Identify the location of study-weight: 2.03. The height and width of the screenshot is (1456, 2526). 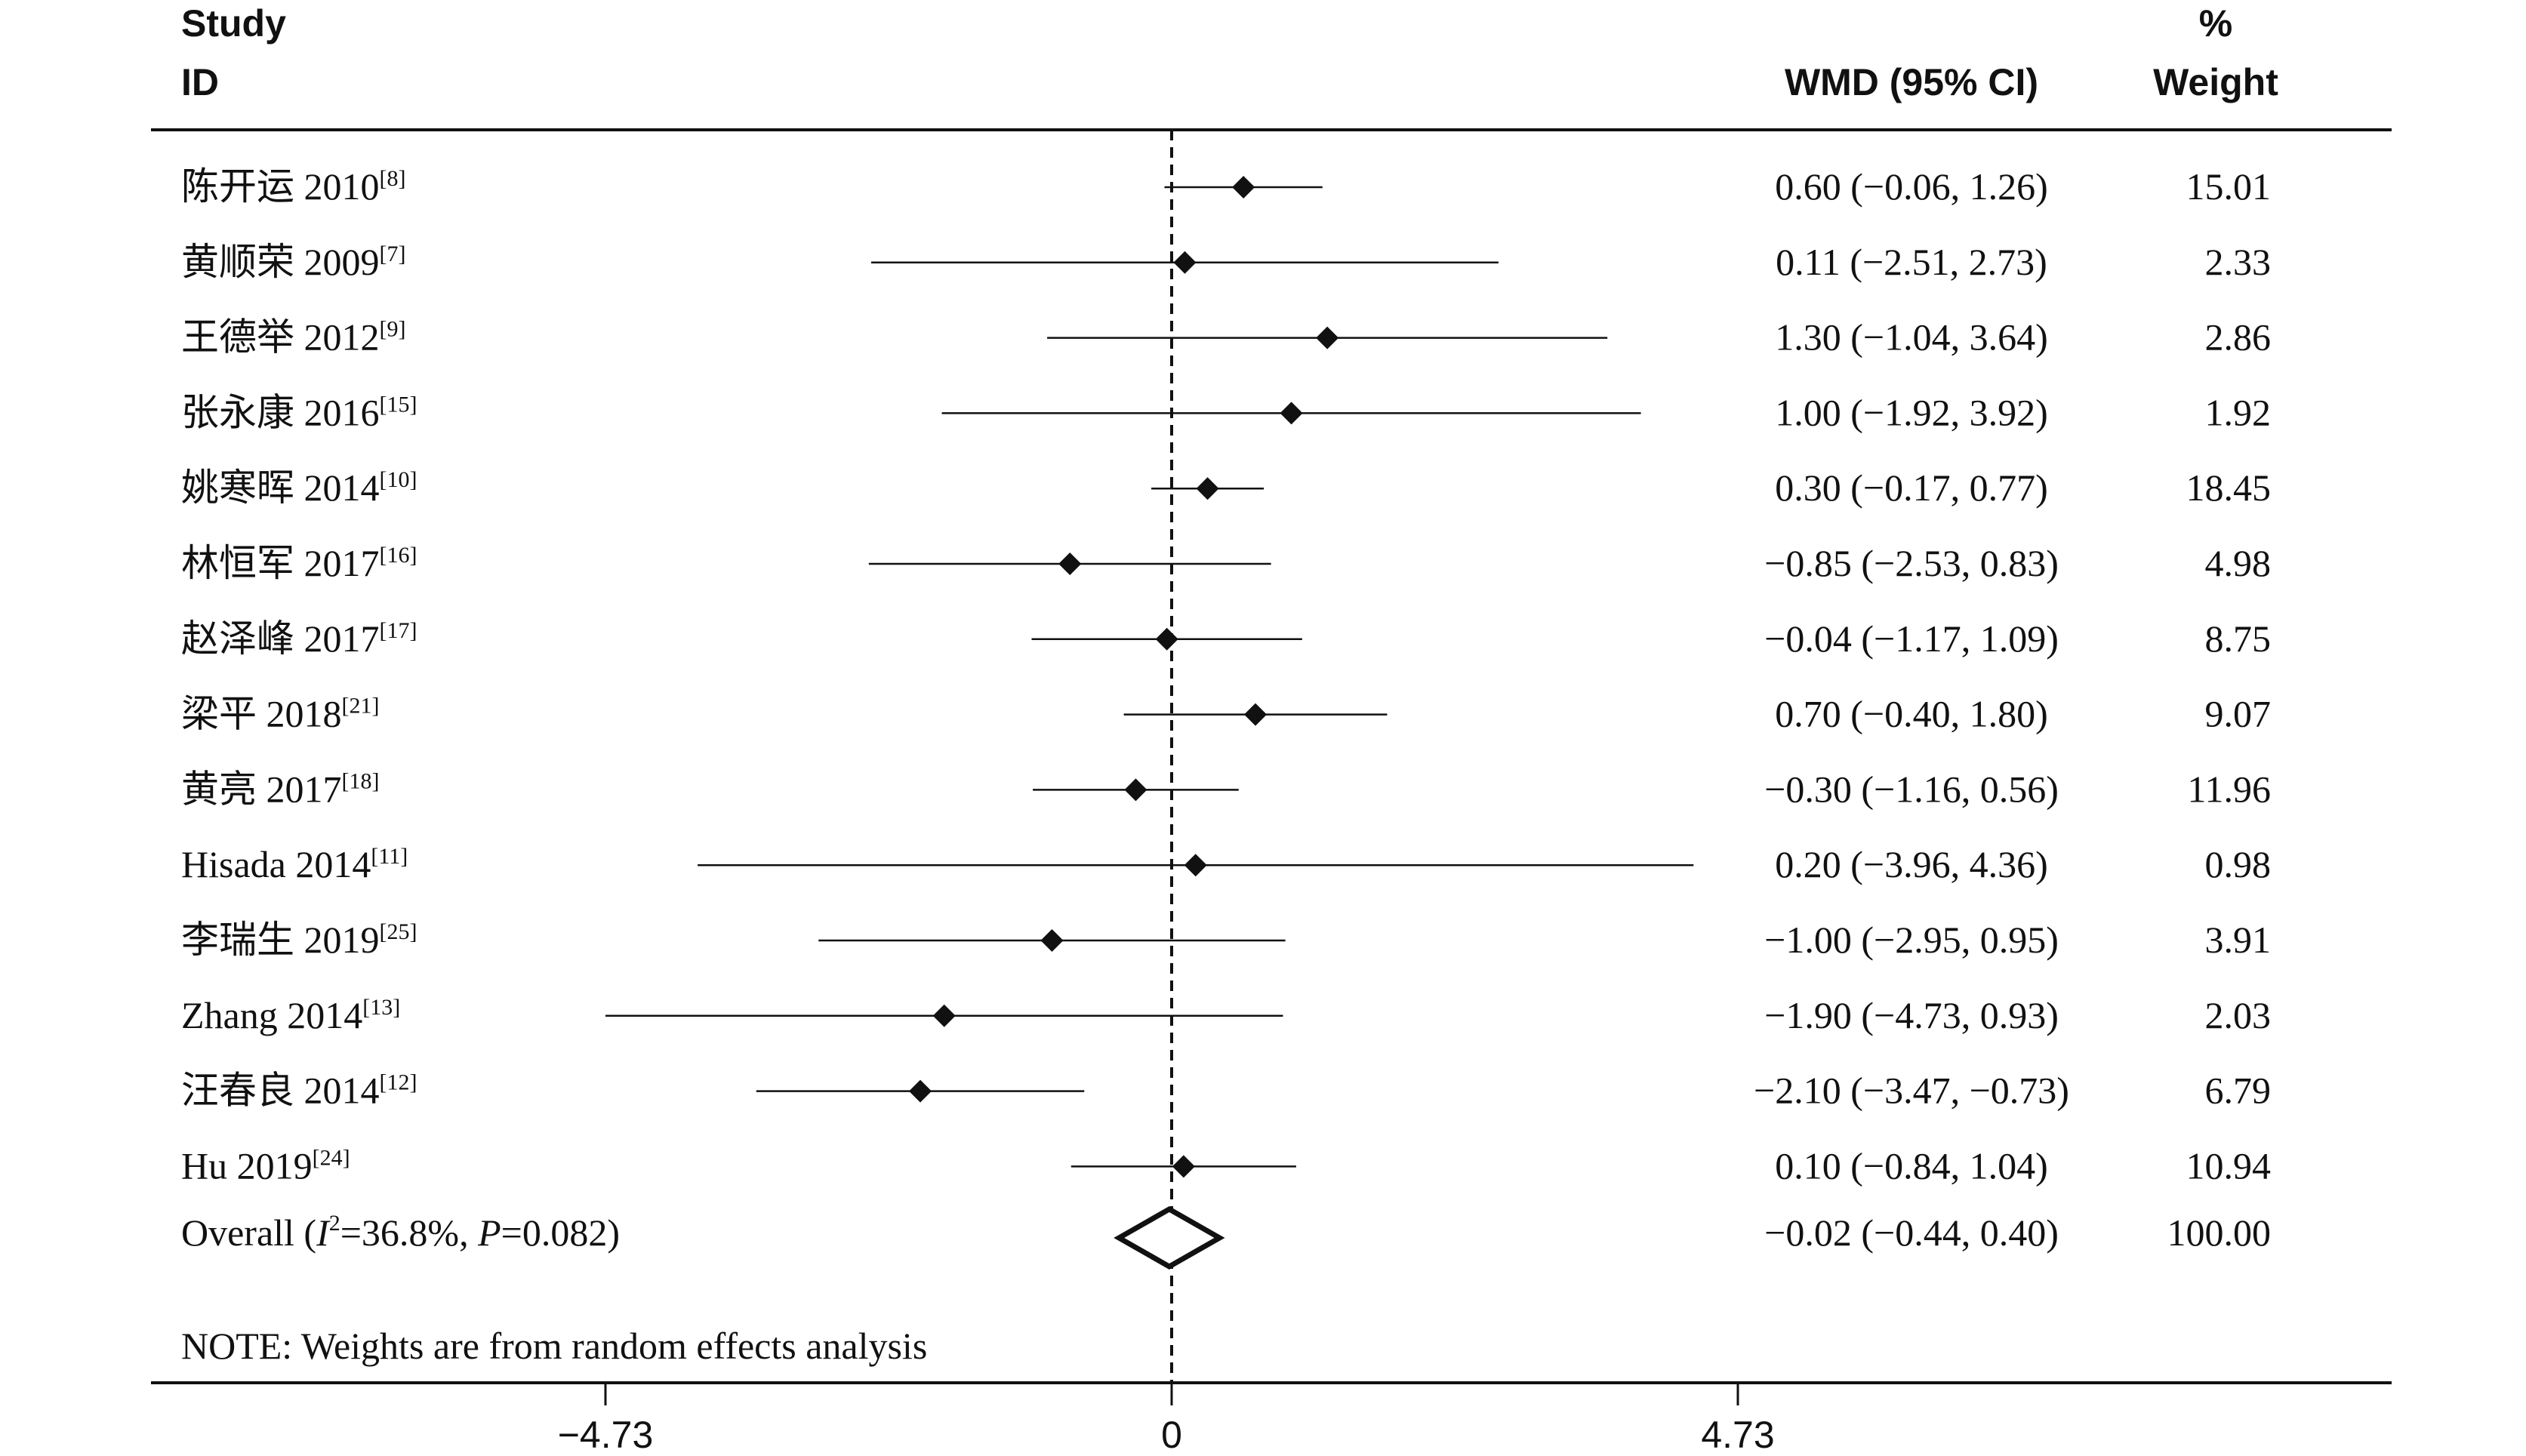
(2238, 1015).